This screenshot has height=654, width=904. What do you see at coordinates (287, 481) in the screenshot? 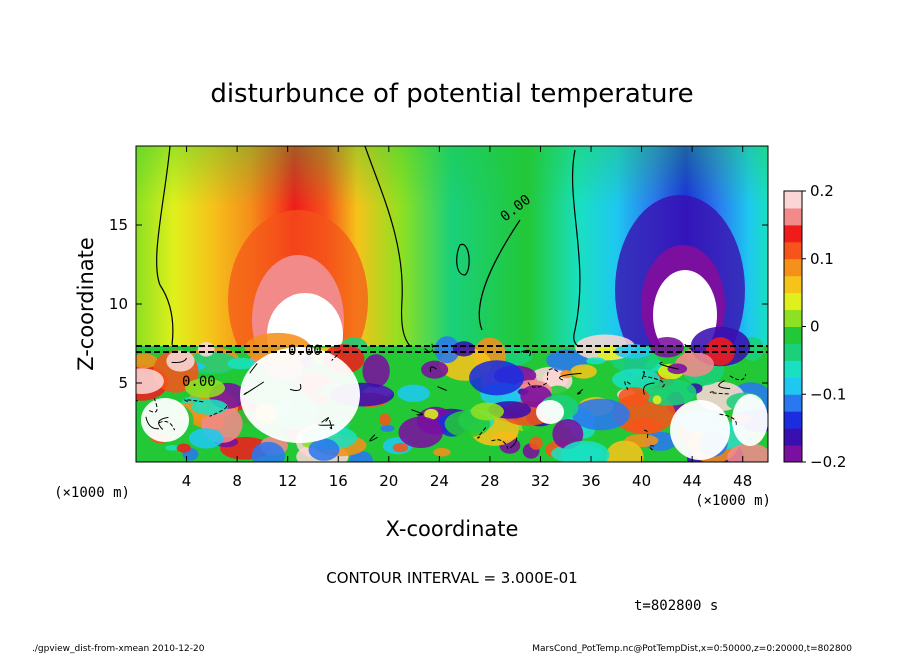
I see `x-tick-label: 12` at bounding box center [287, 481].